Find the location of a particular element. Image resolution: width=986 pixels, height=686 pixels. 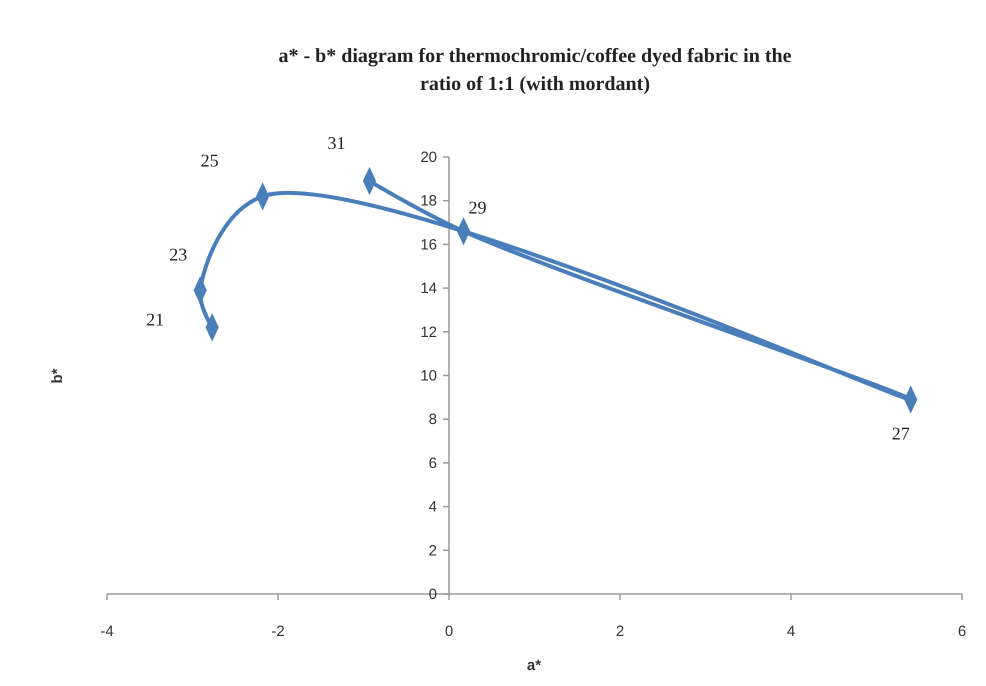

y-tick-label: 4 is located at coordinates (432, 507).